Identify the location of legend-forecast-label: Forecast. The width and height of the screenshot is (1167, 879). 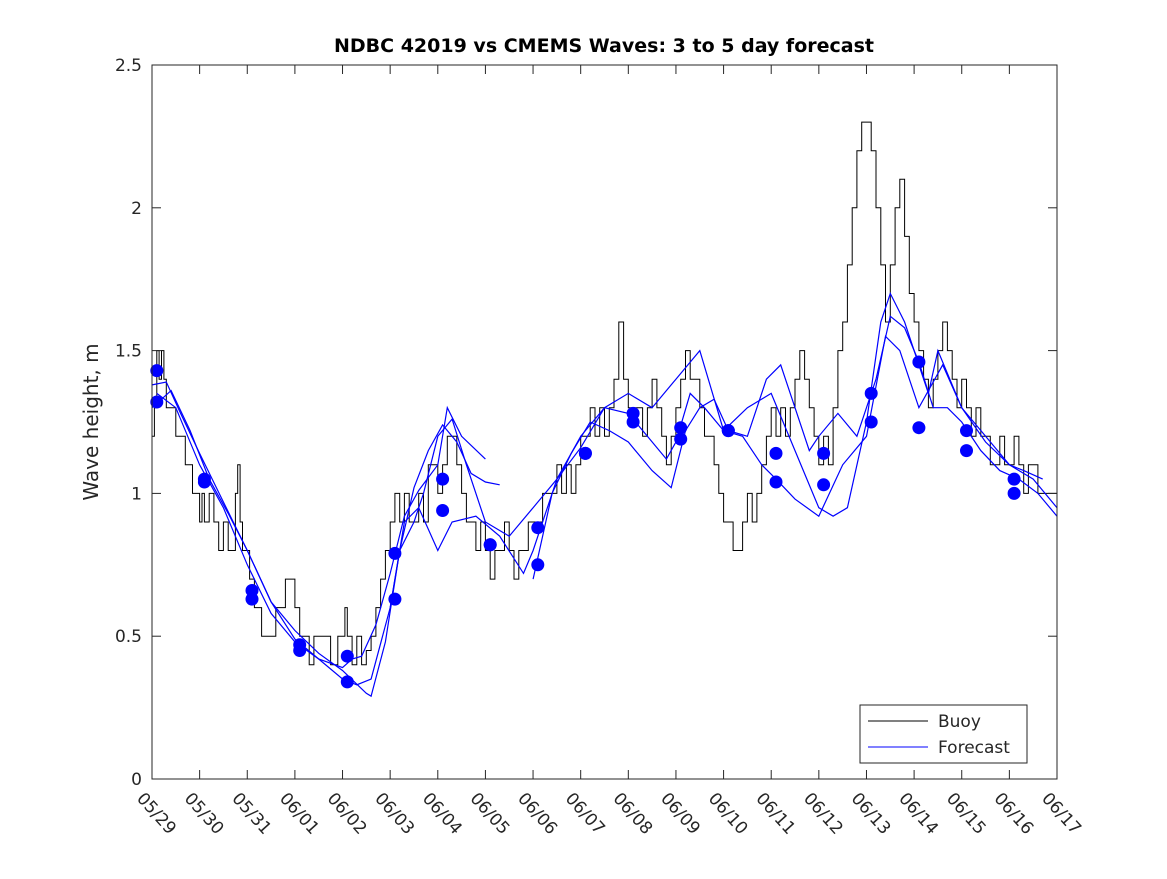
(974, 748).